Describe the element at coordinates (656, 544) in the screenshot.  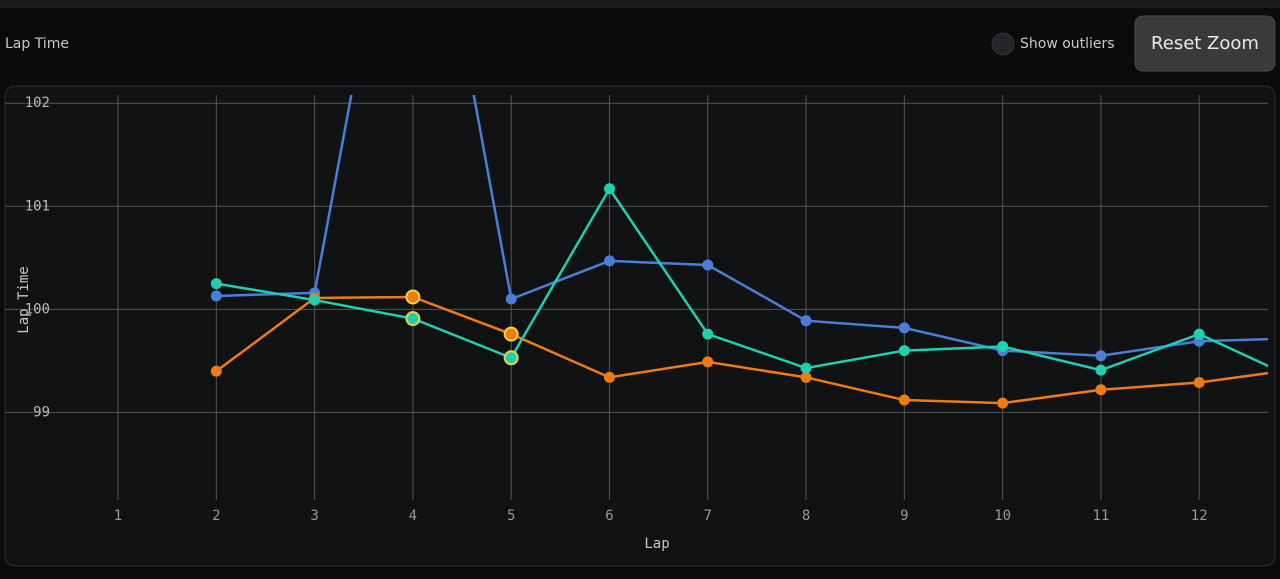
I see `x-axis-title: Lap` at that location.